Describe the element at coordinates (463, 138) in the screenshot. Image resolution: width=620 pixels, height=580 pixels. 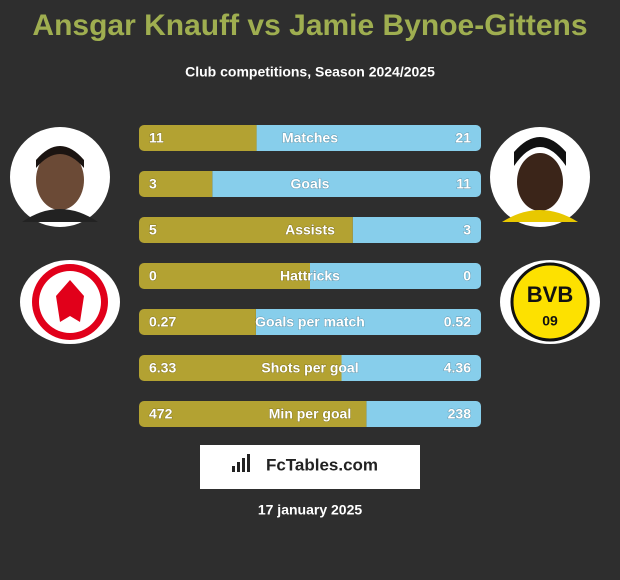
I see `right-value: 21` at that location.